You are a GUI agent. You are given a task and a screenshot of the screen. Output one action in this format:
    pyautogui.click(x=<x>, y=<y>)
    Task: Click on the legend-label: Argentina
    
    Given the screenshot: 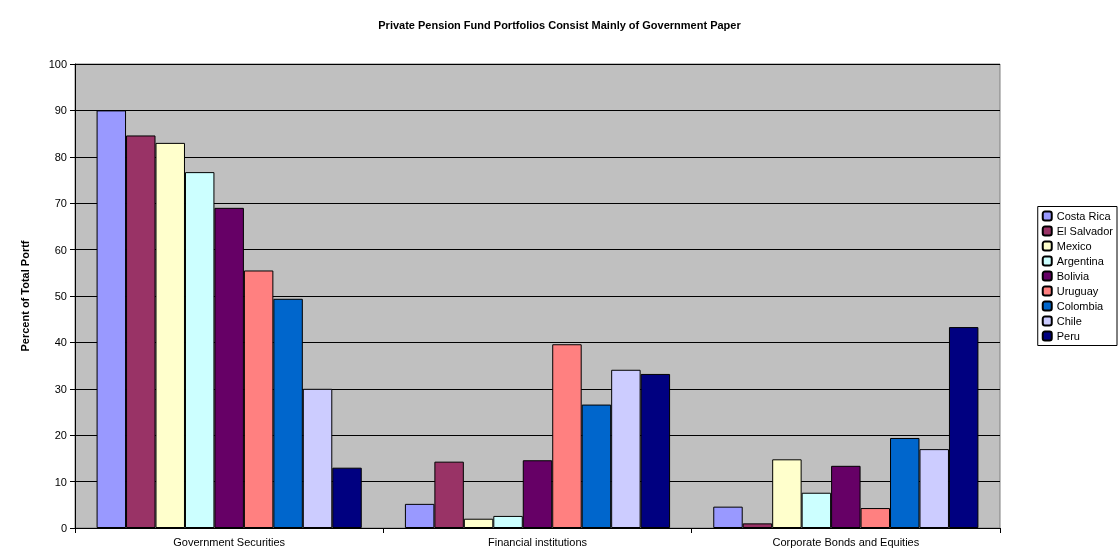 What is the action you would take?
    pyautogui.click(x=1080, y=261)
    